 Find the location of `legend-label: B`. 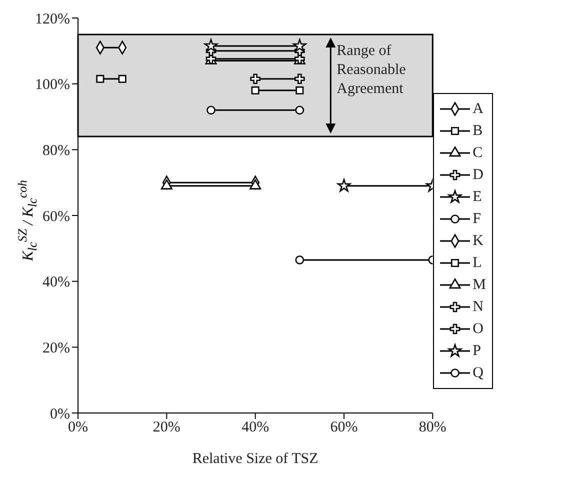

legend-label: B is located at coordinates (477, 131).